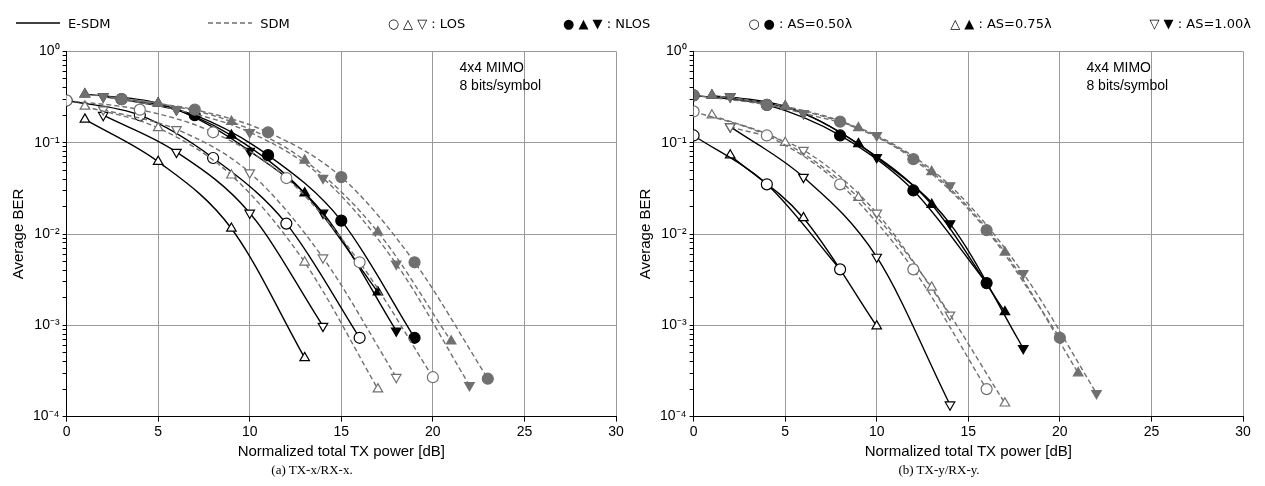 The width and height of the screenshot is (1265, 486). What do you see at coordinates (1001, 23) in the screenshot?
I see `text: △ ▲ : AS=0.75λ` at bounding box center [1001, 23].